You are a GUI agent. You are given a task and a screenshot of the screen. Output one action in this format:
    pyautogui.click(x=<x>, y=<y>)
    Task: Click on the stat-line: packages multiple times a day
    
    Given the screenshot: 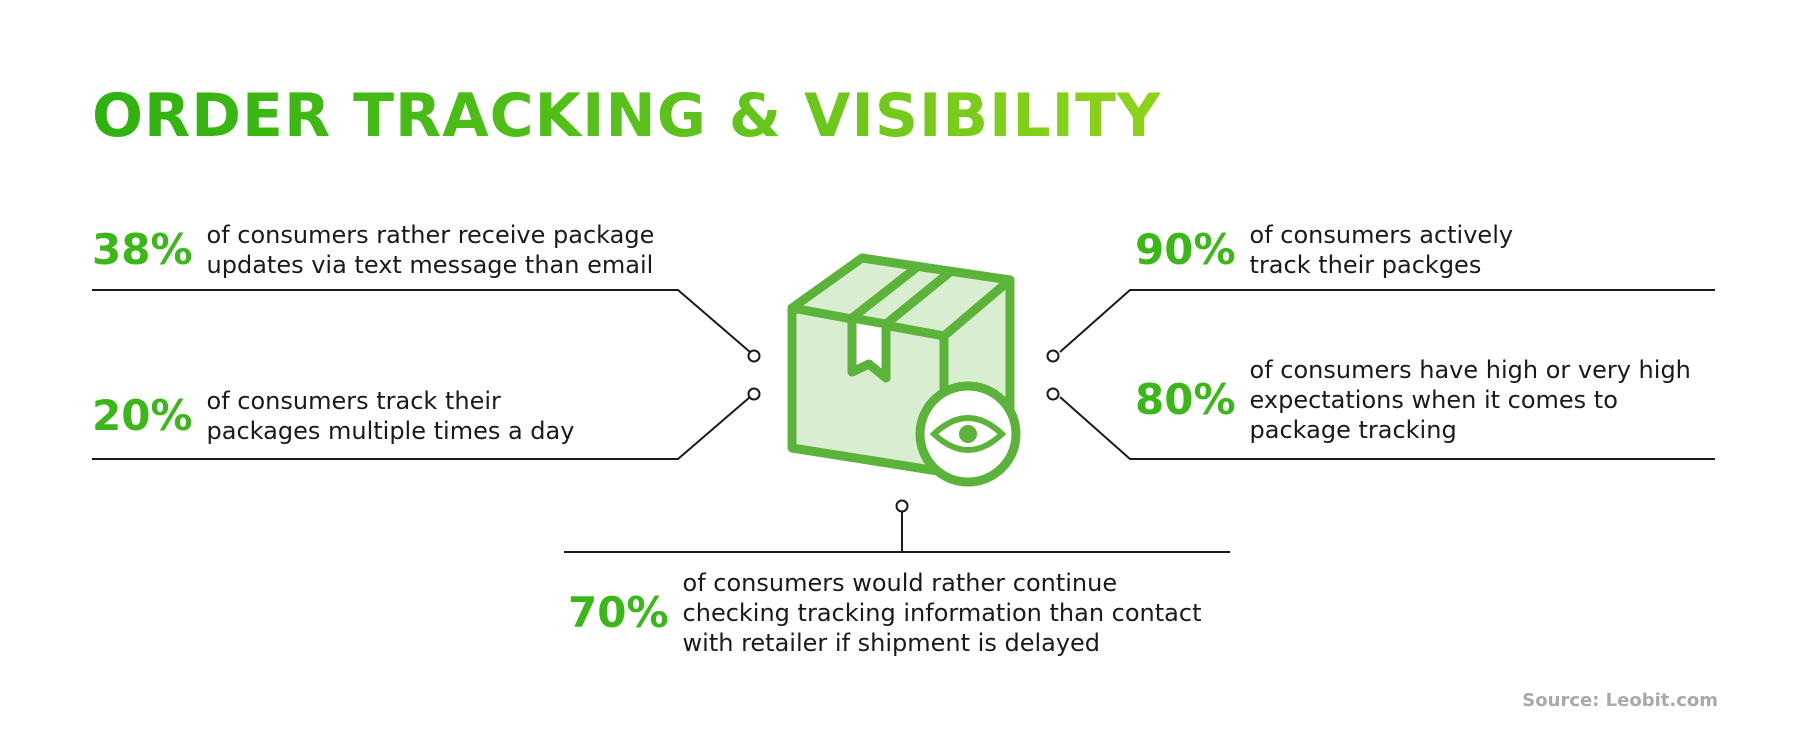 What is the action you would take?
    pyautogui.click(x=390, y=431)
    